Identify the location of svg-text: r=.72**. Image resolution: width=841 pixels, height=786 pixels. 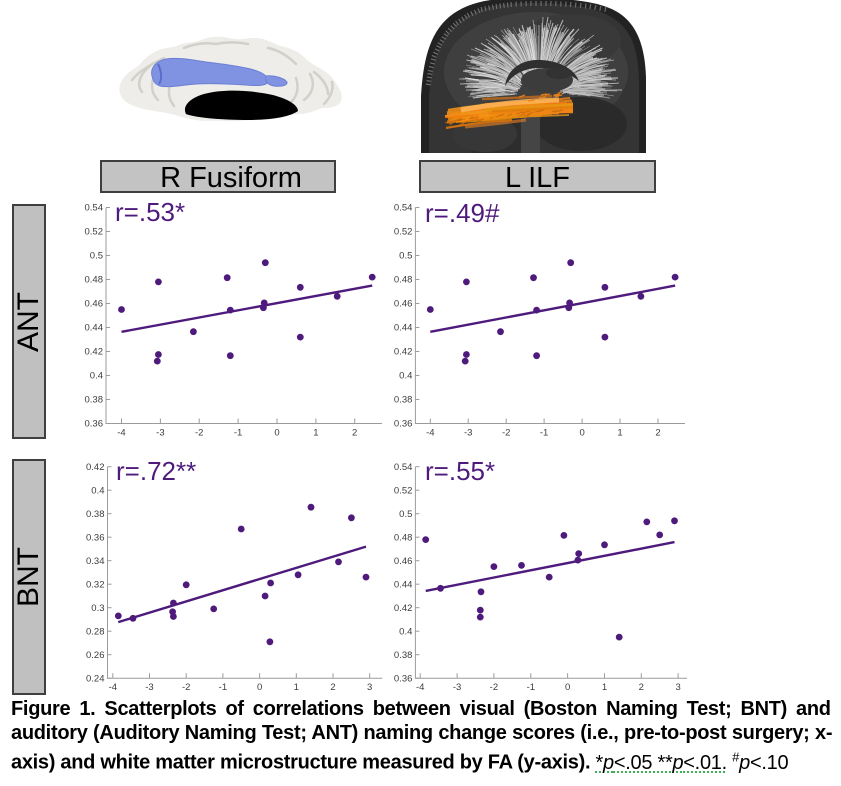
(156, 471).